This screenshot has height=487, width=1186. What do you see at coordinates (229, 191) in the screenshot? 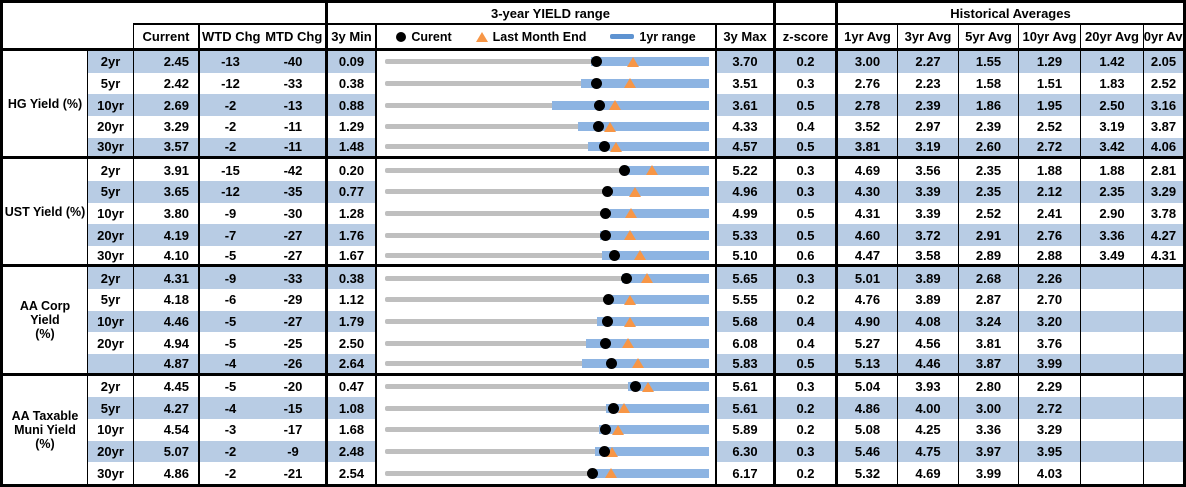
I see `wtd-chg-cell: -12` at bounding box center [229, 191].